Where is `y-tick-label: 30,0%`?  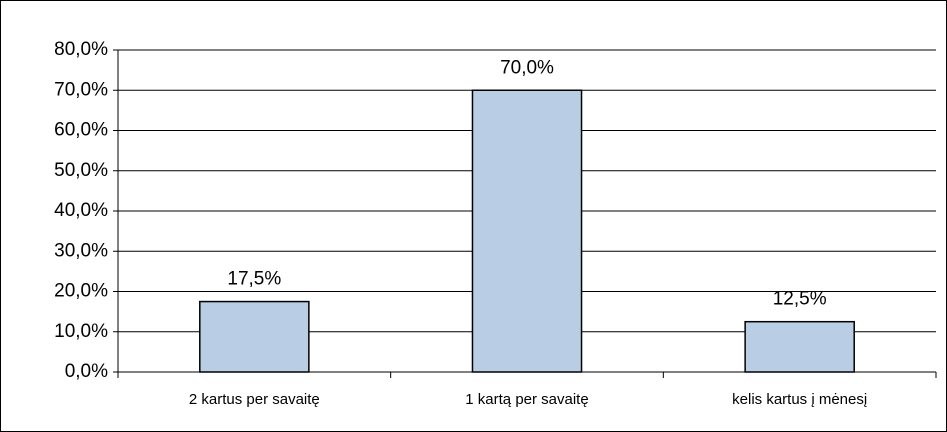 y-tick-label: 30,0% is located at coordinates (81, 250).